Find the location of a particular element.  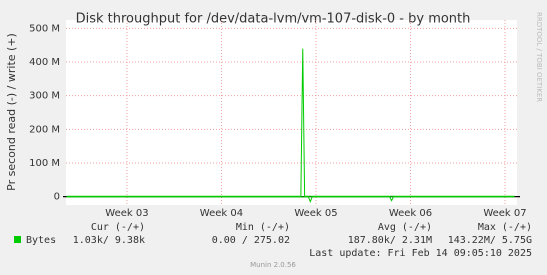

footer: Munin 2.0.56 is located at coordinates (273, 265).